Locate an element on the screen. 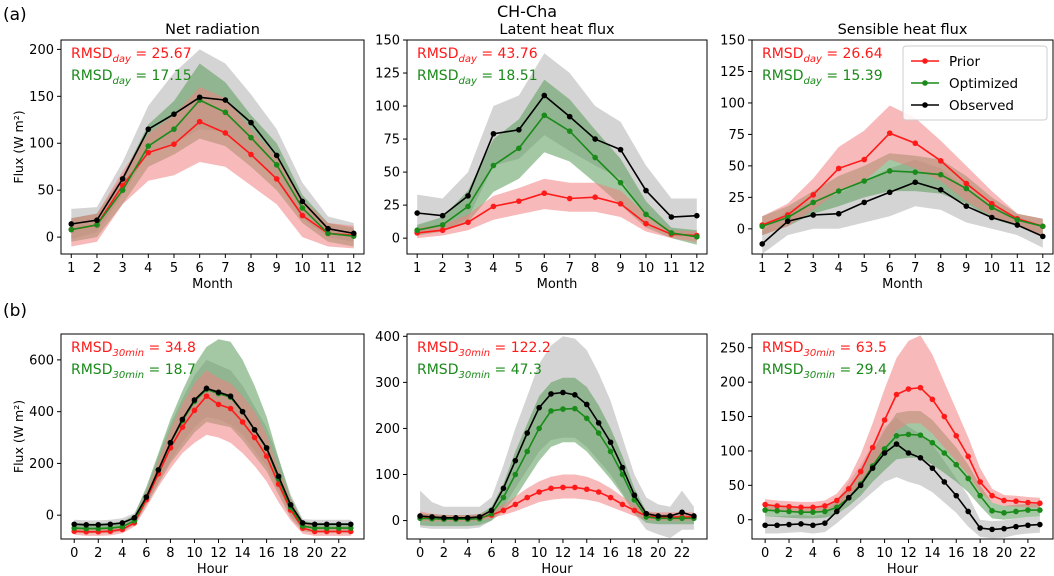 The image size is (1054, 576). legend-label-prior: Prior is located at coordinates (964, 62).